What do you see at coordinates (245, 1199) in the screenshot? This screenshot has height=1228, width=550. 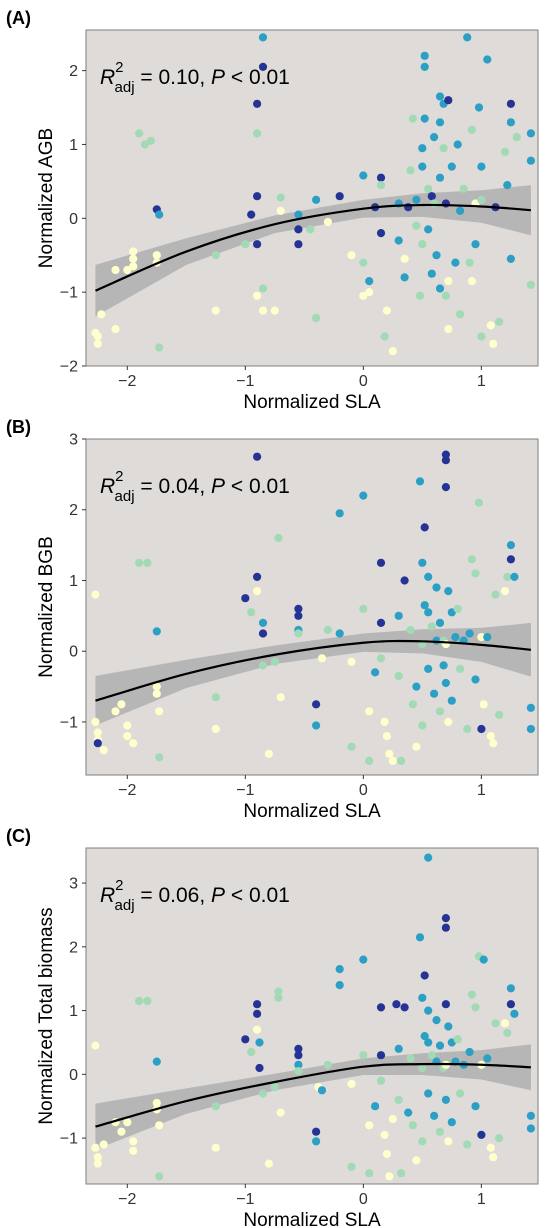 I see `x-tick-label: −1` at bounding box center [245, 1199].